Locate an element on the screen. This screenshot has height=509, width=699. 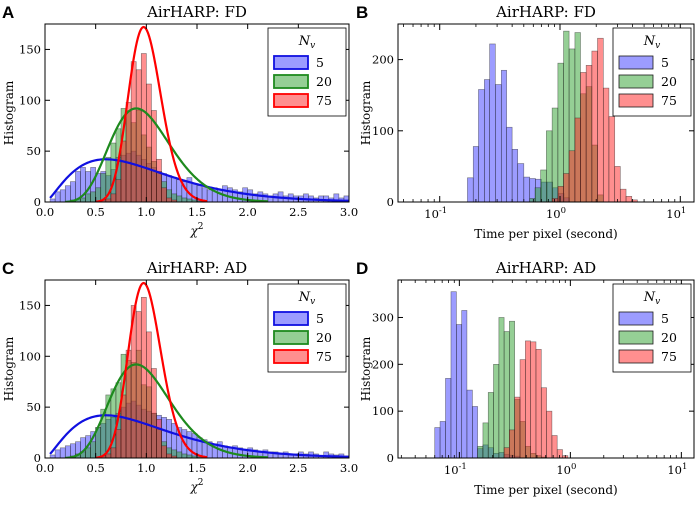
x-tick-label: 10⁰ is located at coordinates (566, 469).